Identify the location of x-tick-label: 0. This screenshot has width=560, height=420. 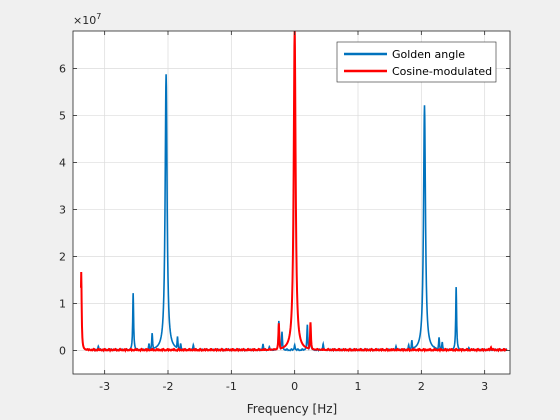
(294, 386).